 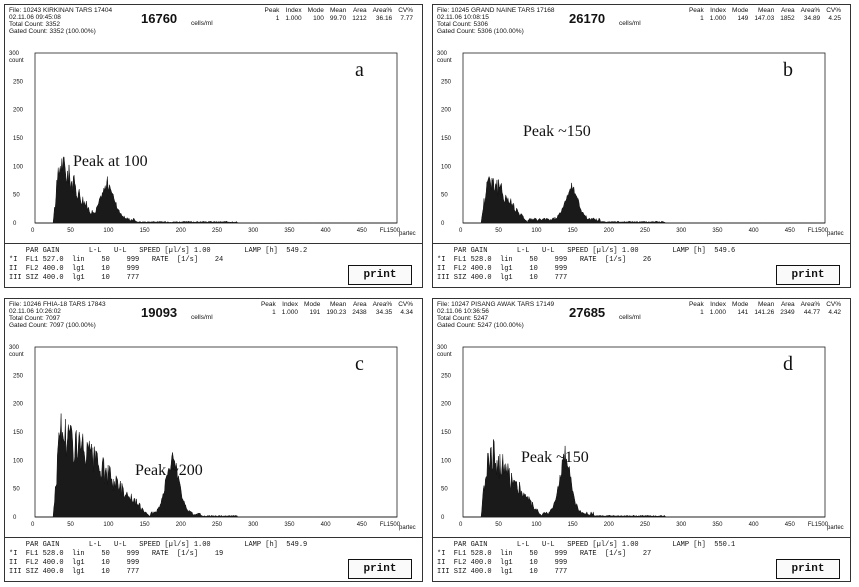 I want to click on histogram-trace, so click(x=644, y=478).